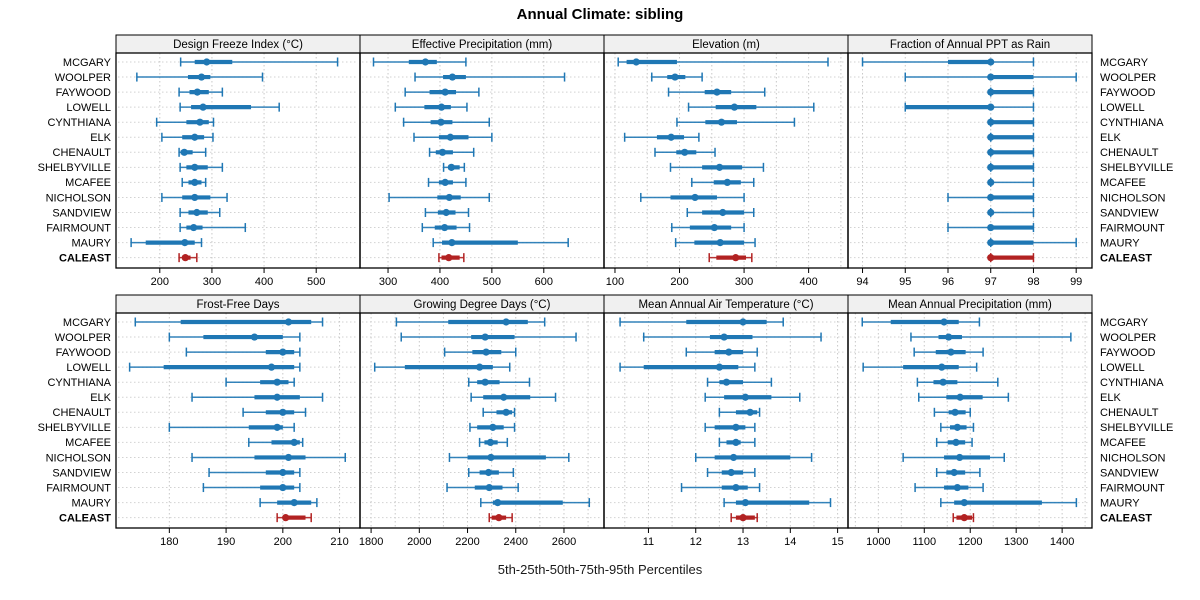 Image resolution: width=1200 pixels, height=600 pixels. What do you see at coordinates (615, 282) in the screenshot?
I see `x-tick-label: 100` at bounding box center [615, 282].